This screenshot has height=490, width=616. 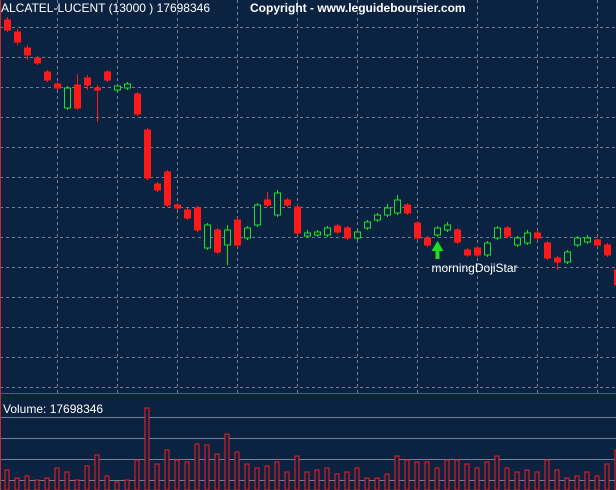 What do you see at coordinates (53, 409) in the screenshot?
I see `volume-label: Volume: 17698346` at bounding box center [53, 409].